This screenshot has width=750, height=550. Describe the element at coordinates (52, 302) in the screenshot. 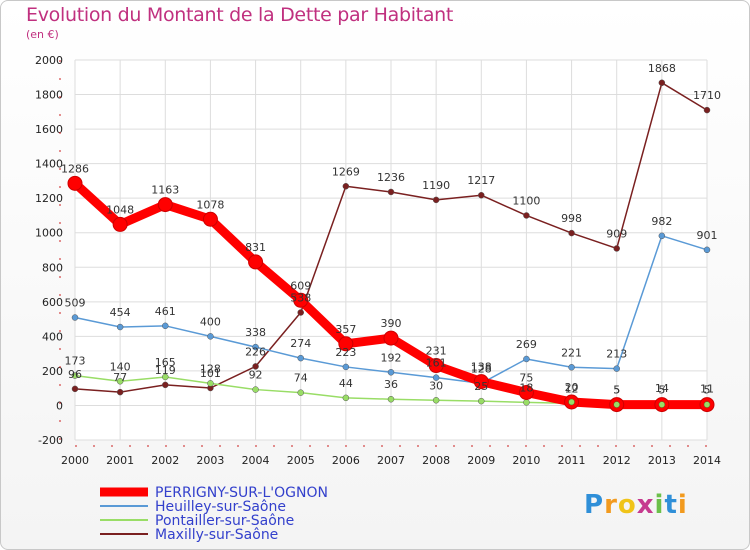

I see `y-tick-label: 600` at that location.